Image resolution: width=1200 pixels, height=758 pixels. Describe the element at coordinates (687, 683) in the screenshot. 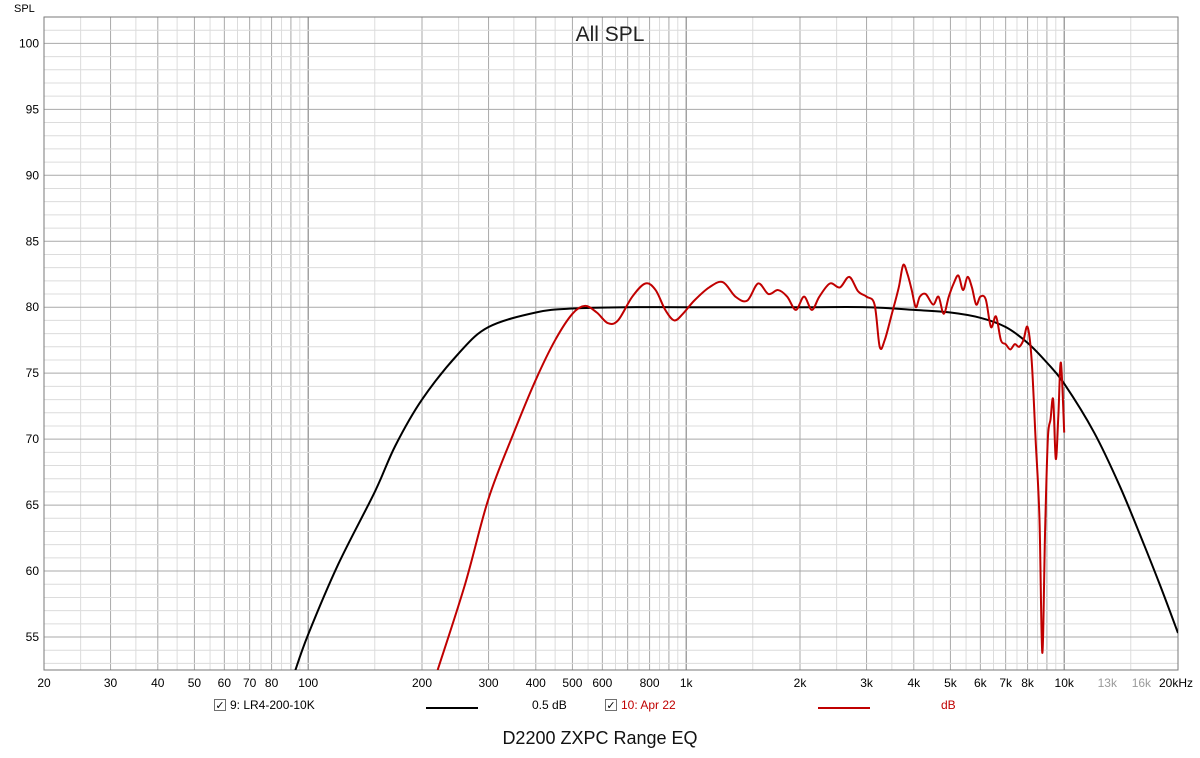

I see `x-tick-label: 1k` at that location.